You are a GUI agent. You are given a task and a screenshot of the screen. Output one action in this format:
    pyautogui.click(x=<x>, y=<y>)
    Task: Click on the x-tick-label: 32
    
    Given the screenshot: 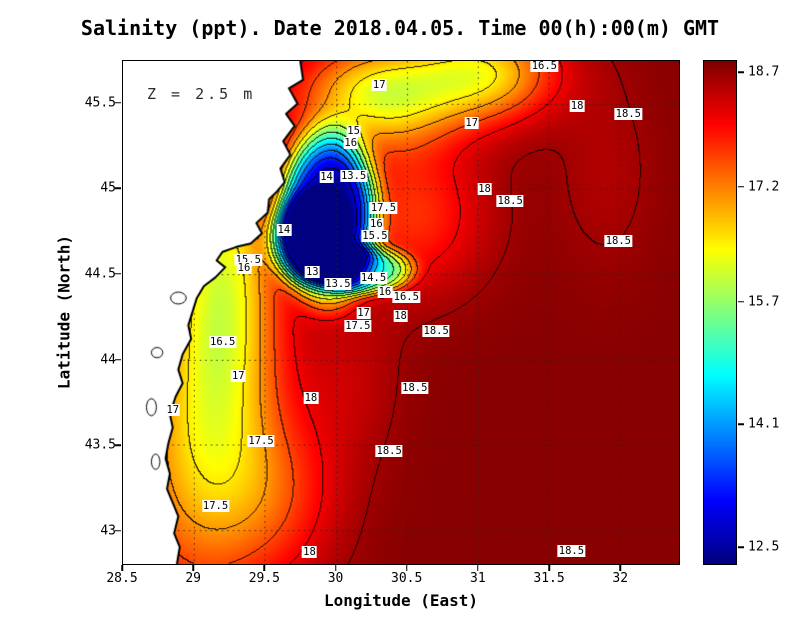 What is the action you would take?
    pyautogui.click(x=620, y=578)
    